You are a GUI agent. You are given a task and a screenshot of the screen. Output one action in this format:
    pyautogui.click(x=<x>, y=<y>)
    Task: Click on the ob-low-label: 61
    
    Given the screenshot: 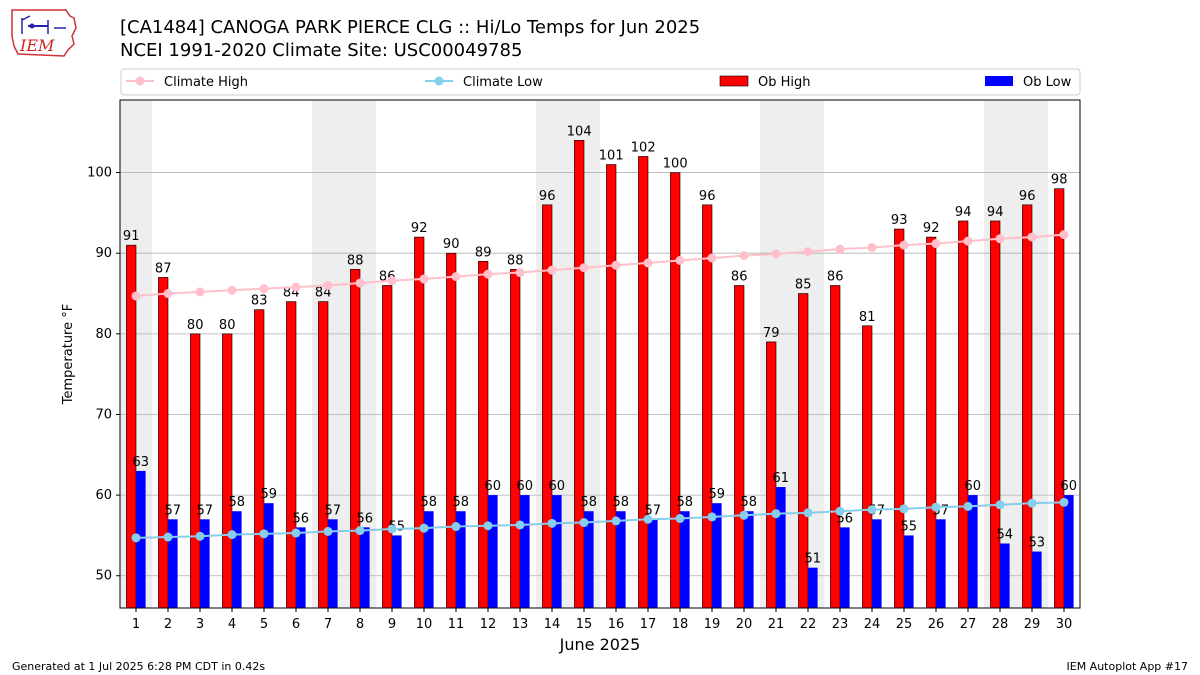 What is the action you would take?
    pyautogui.click(x=781, y=478)
    